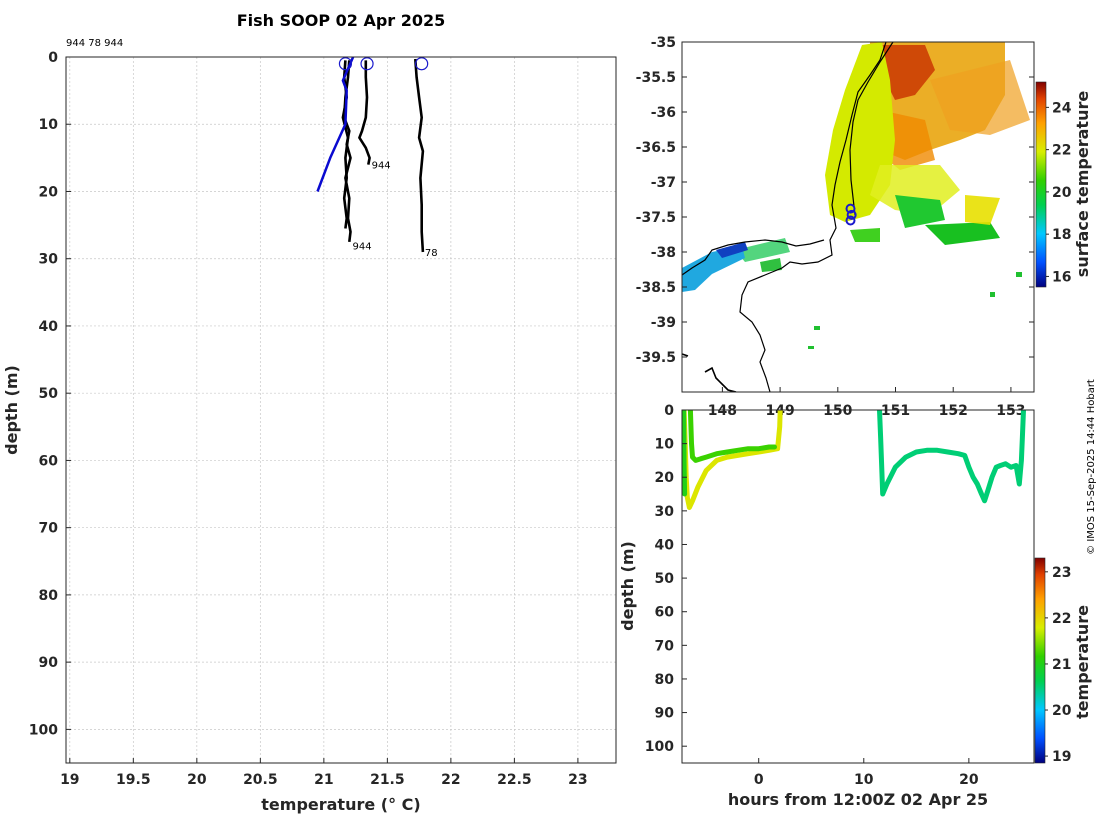  What do you see at coordinates (577, 780) in the screenshot?
I see `profiles-xtick-label: 23` at bounding box center [577, 780].